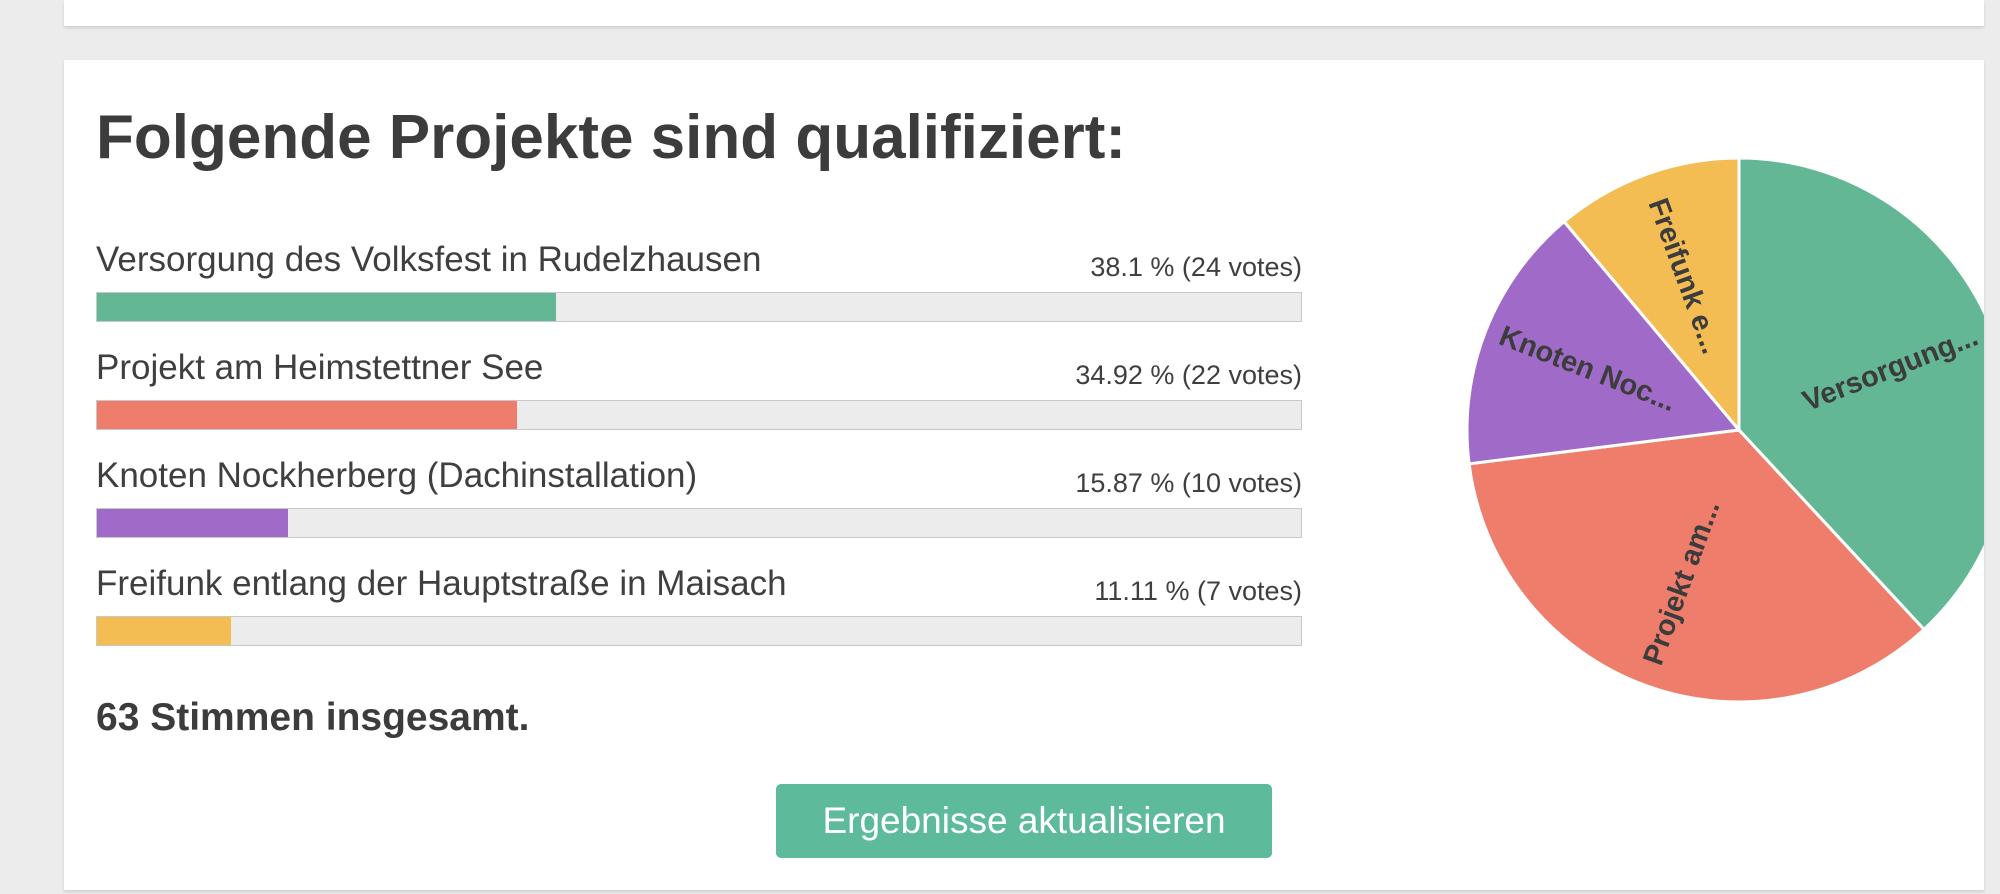 This screenshot has height=894, width=2000. I want to click on pie-slice-knoten, so click(1603, 342).